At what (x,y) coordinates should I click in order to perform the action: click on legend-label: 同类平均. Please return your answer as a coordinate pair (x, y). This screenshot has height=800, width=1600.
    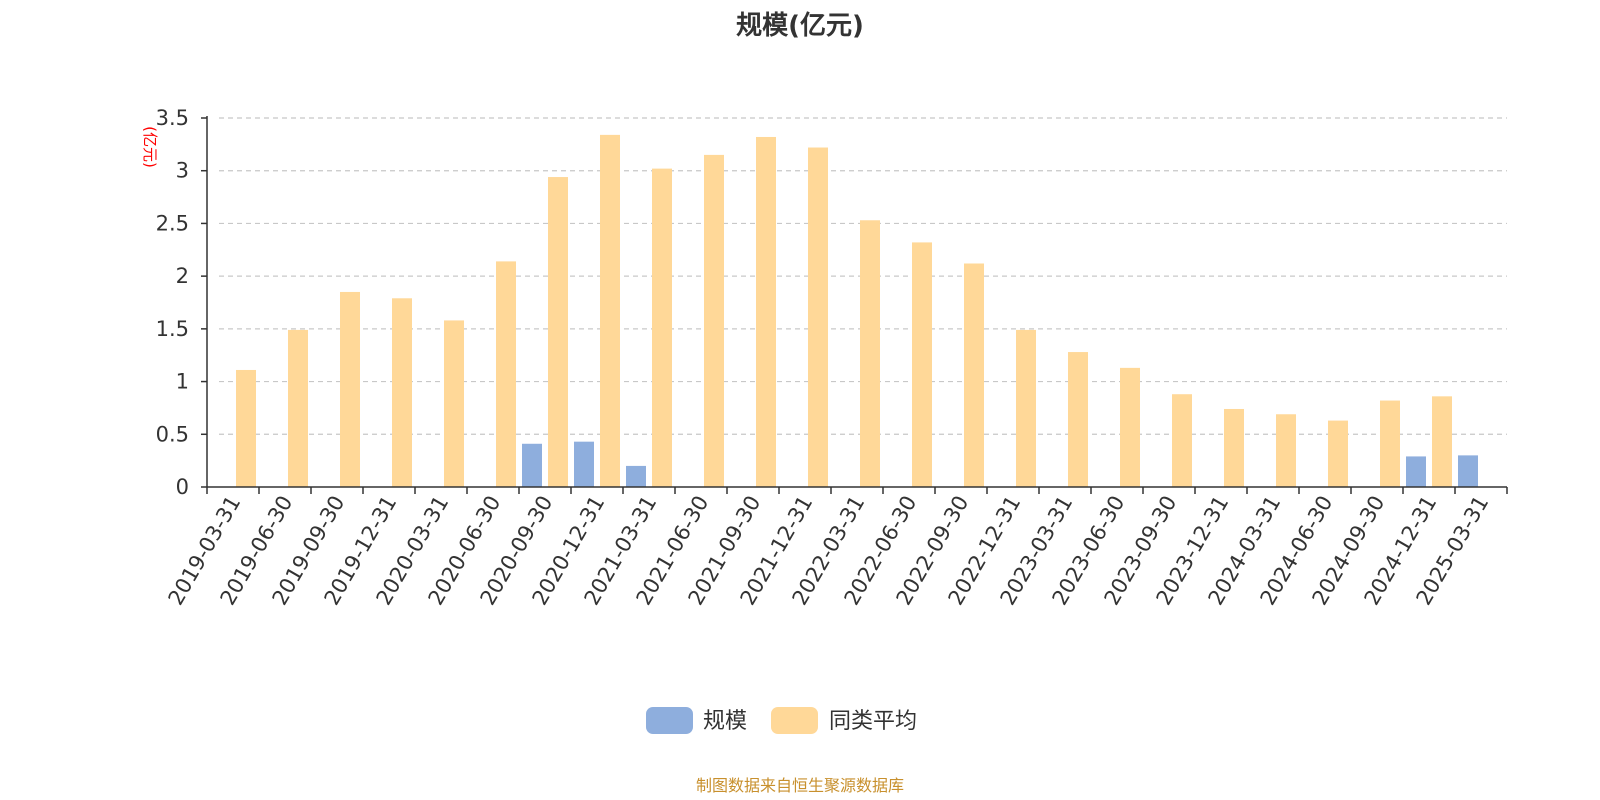
    Looking at the image, I should click on (873, 721).